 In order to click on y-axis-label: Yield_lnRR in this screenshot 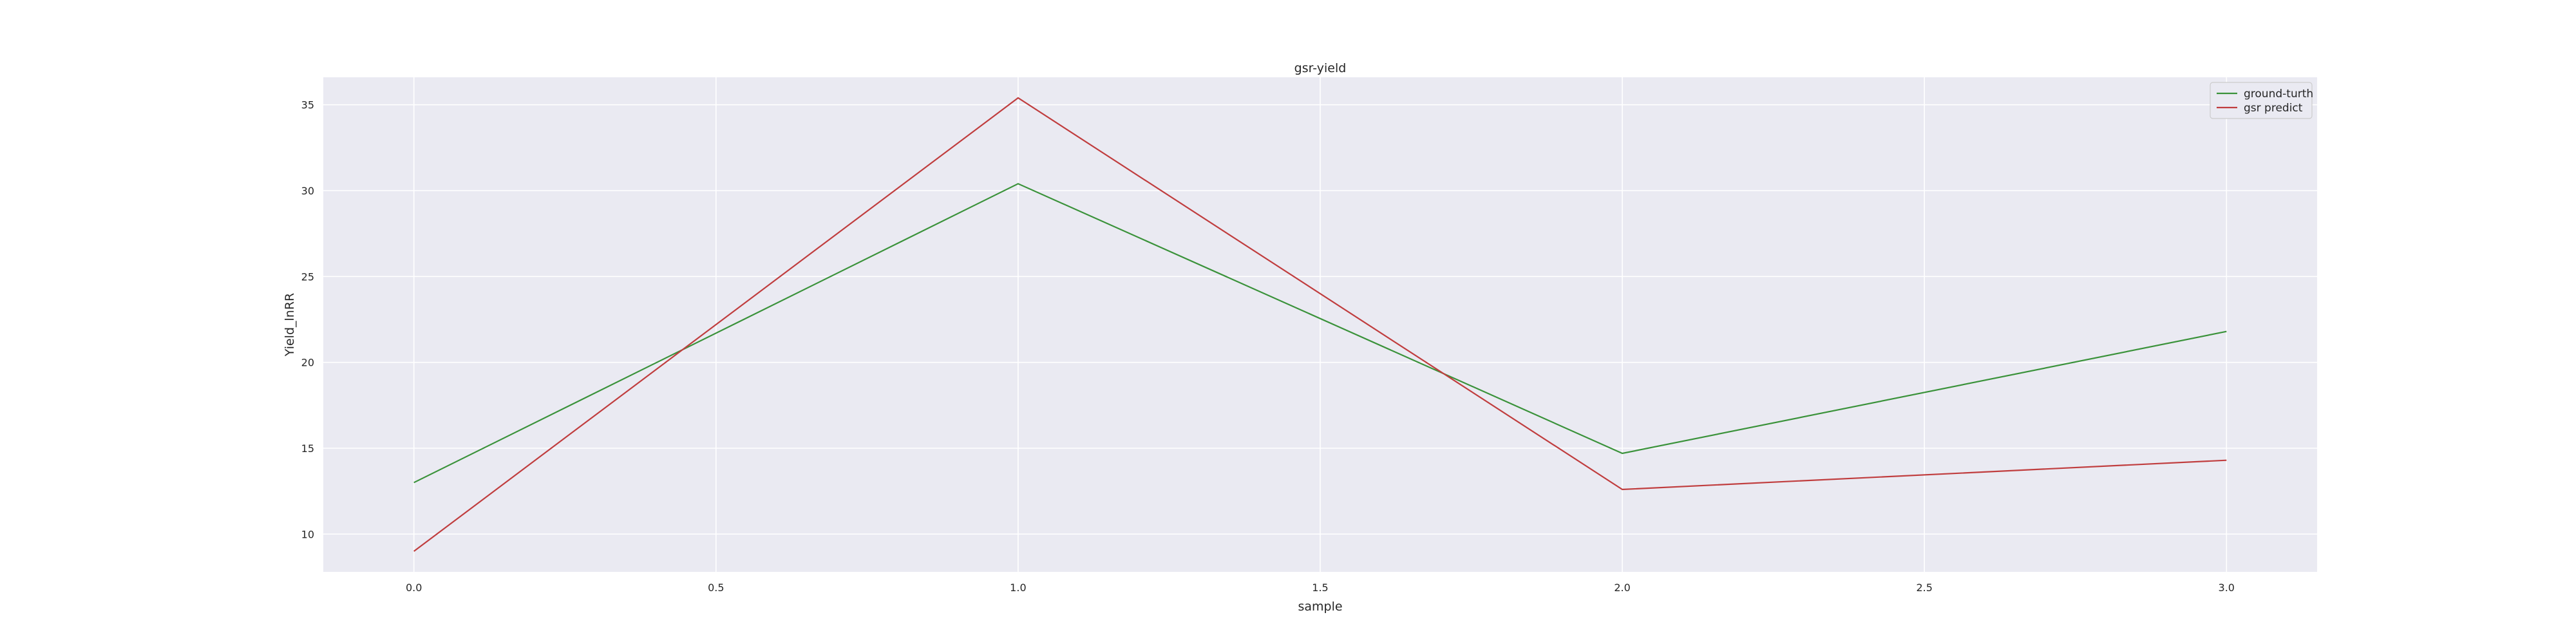, I will do `click(290, 325)`.